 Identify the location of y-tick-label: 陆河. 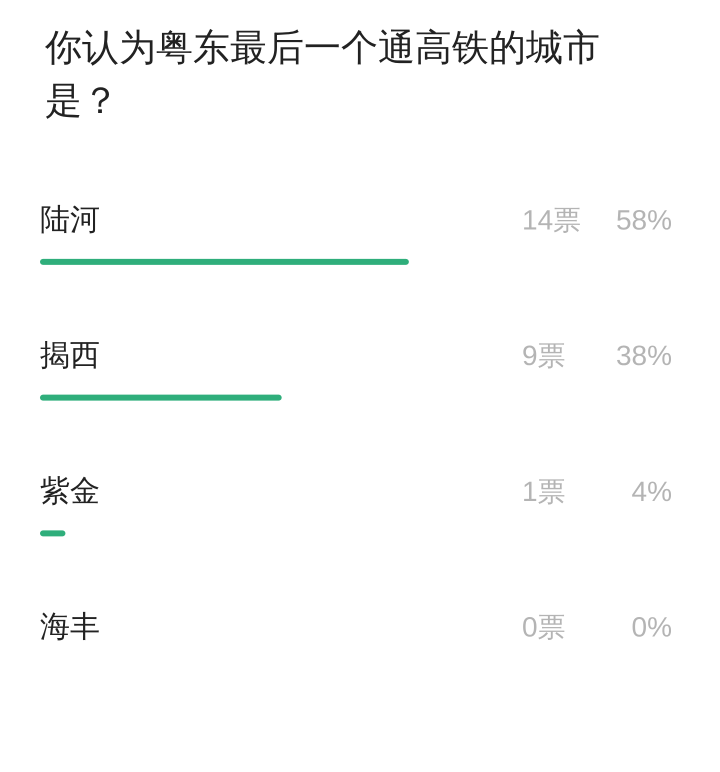
(70, 220).